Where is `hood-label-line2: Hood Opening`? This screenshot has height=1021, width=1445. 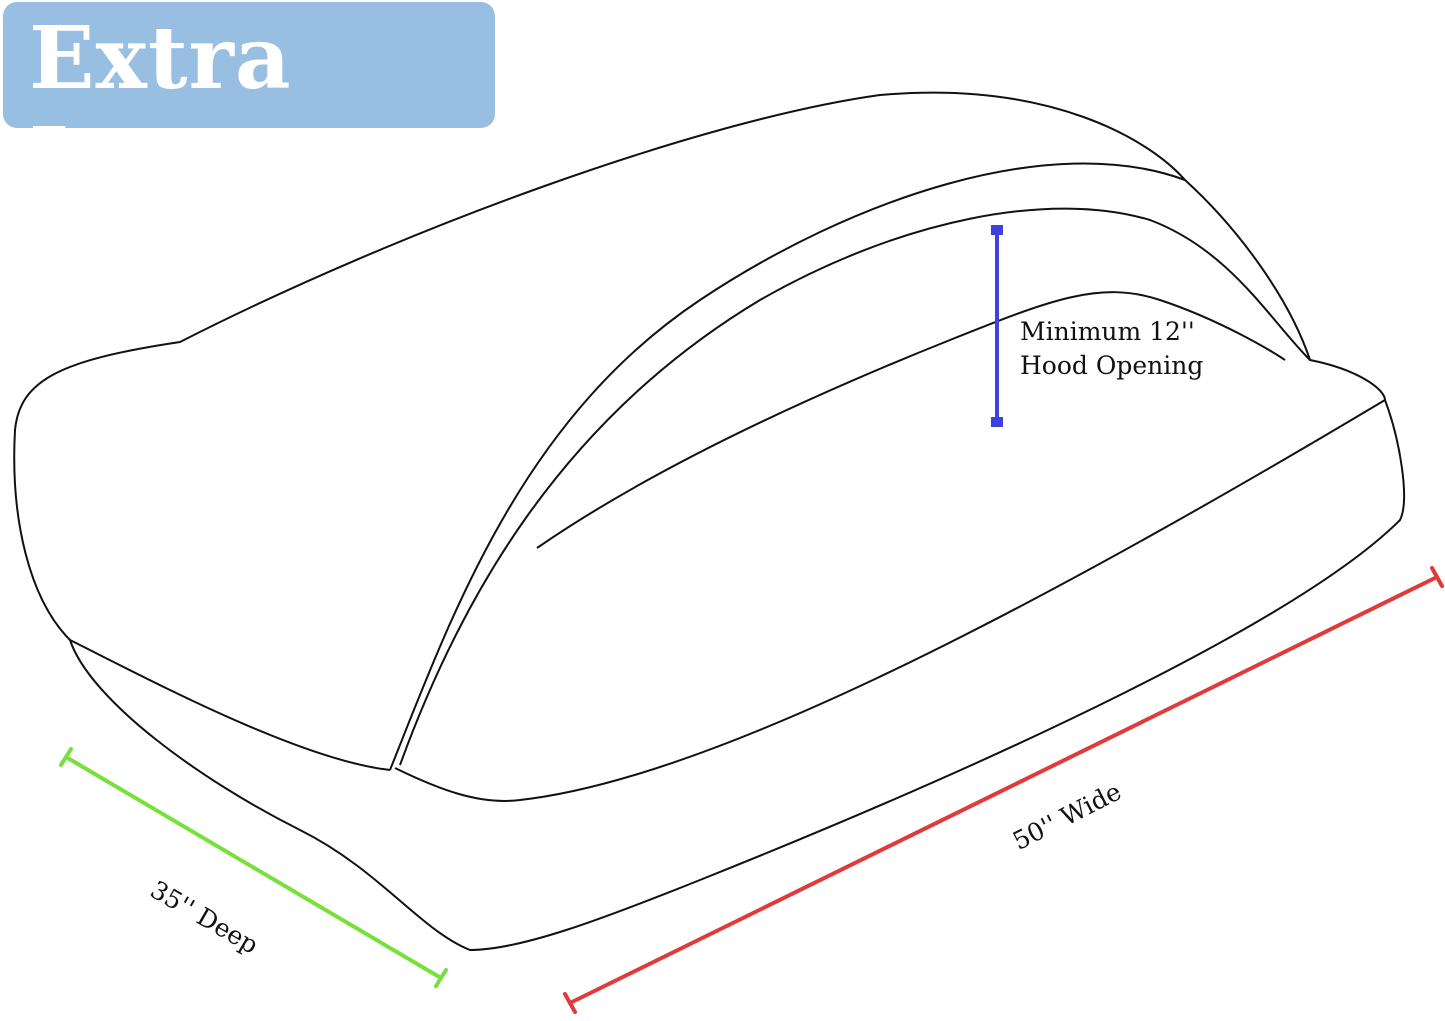
hood-label-line2: Hood Opening is located at coordinates (1112, 365).